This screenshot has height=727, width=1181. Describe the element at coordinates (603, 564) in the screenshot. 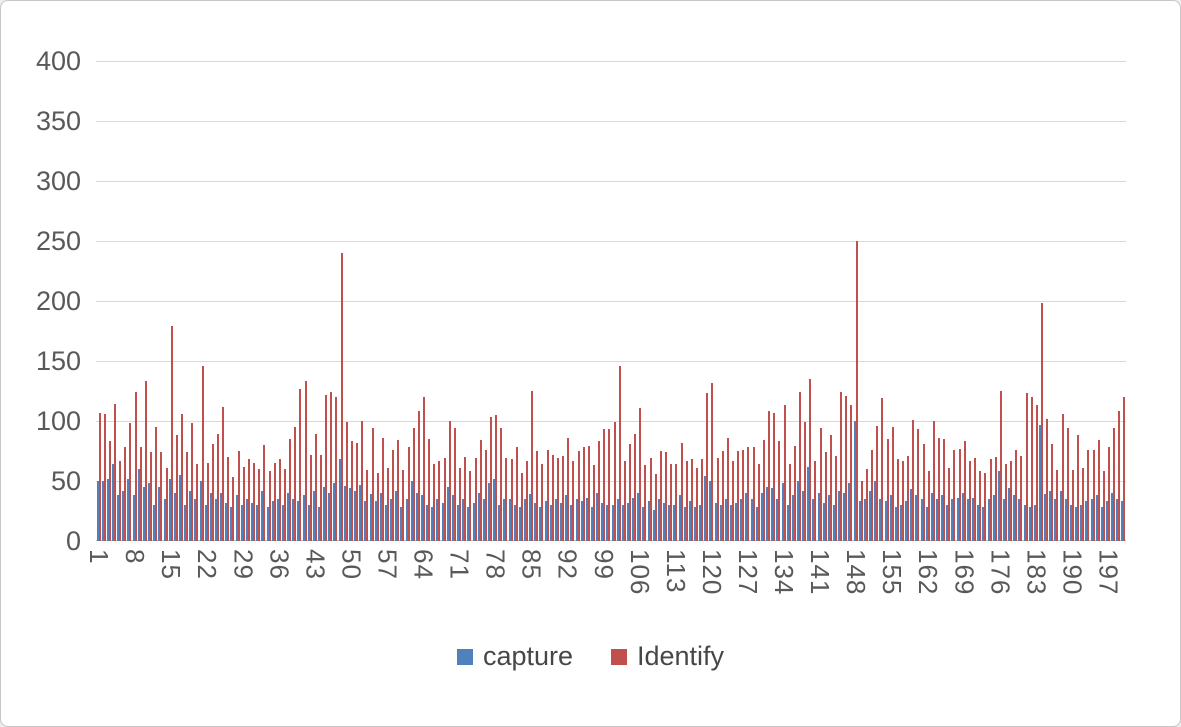

I see `x-tick-label-99: 99` at that location.